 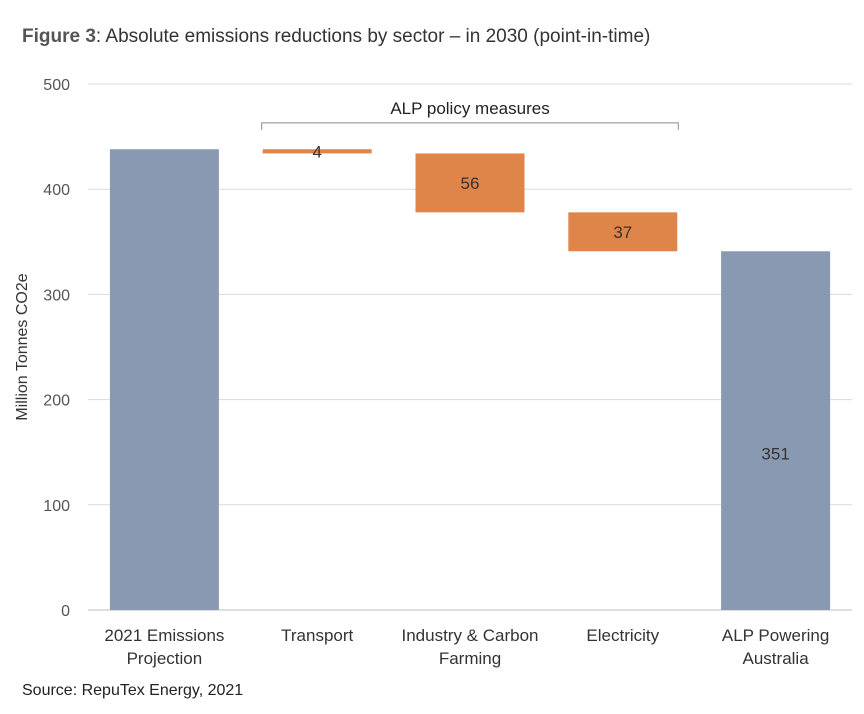 What do you see at coordinates (470, 126) in the screenshot?
I see `bracket-line` at bounding box center [470, 126].